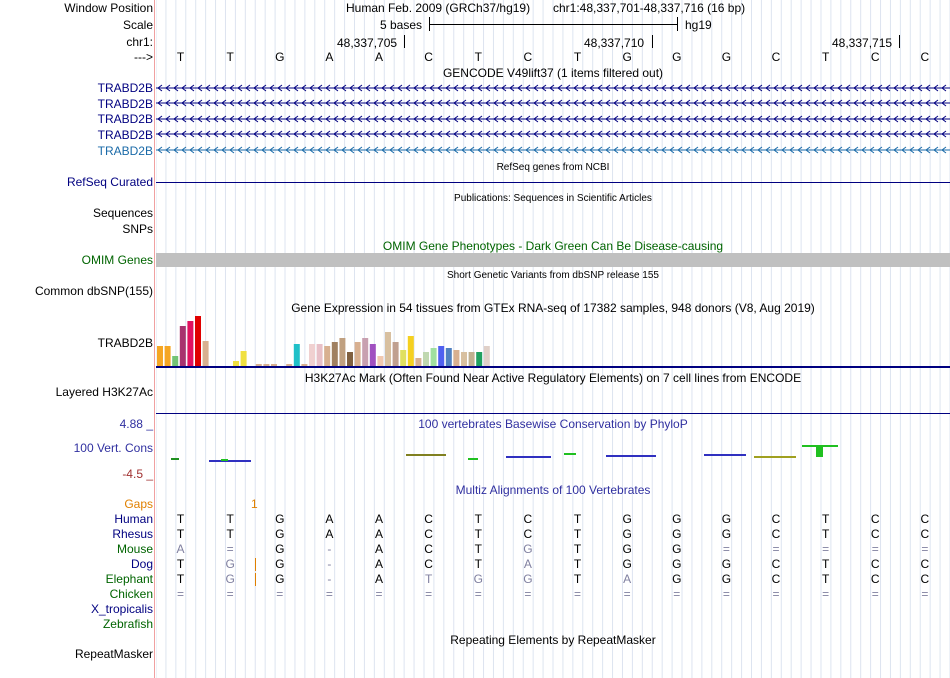 The height and width of the screenshot is (678, 950). What do you see at coordinates (553, 451) in the screenshot?
I see `phylop-plot` at bounding box center [553, 451].